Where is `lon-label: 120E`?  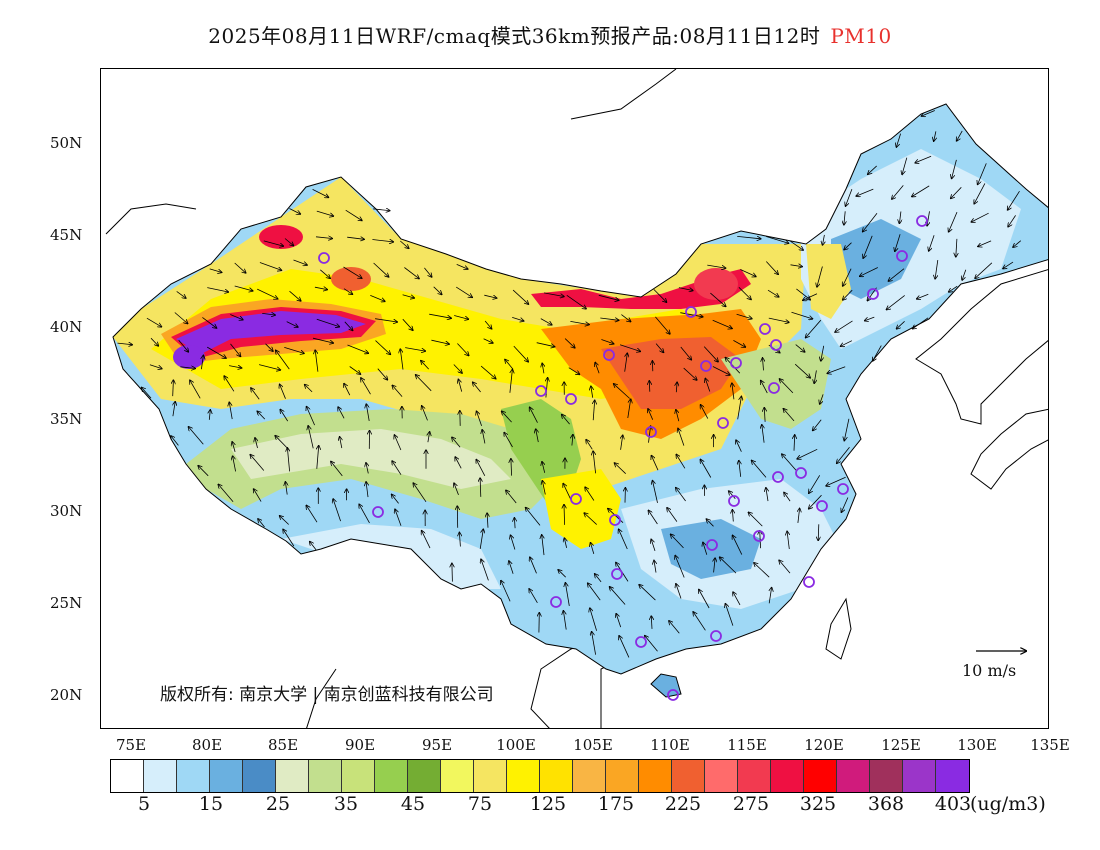 lon-label: 120E is located at coordinates (824, 745).